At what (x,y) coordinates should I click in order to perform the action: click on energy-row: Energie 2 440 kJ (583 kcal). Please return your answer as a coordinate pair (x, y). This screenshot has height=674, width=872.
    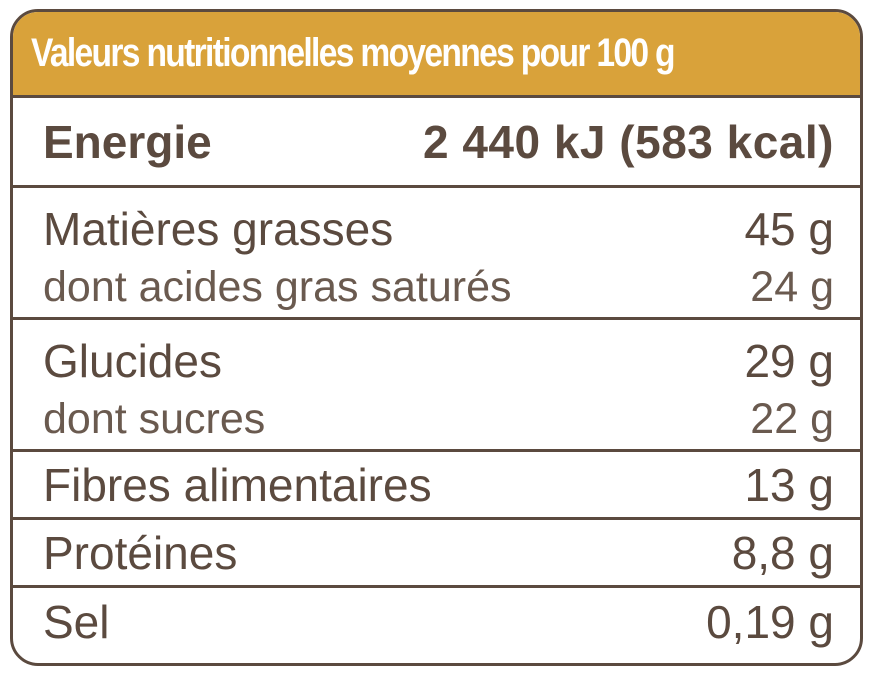
    Looking at the image, I should click on (436, 143).